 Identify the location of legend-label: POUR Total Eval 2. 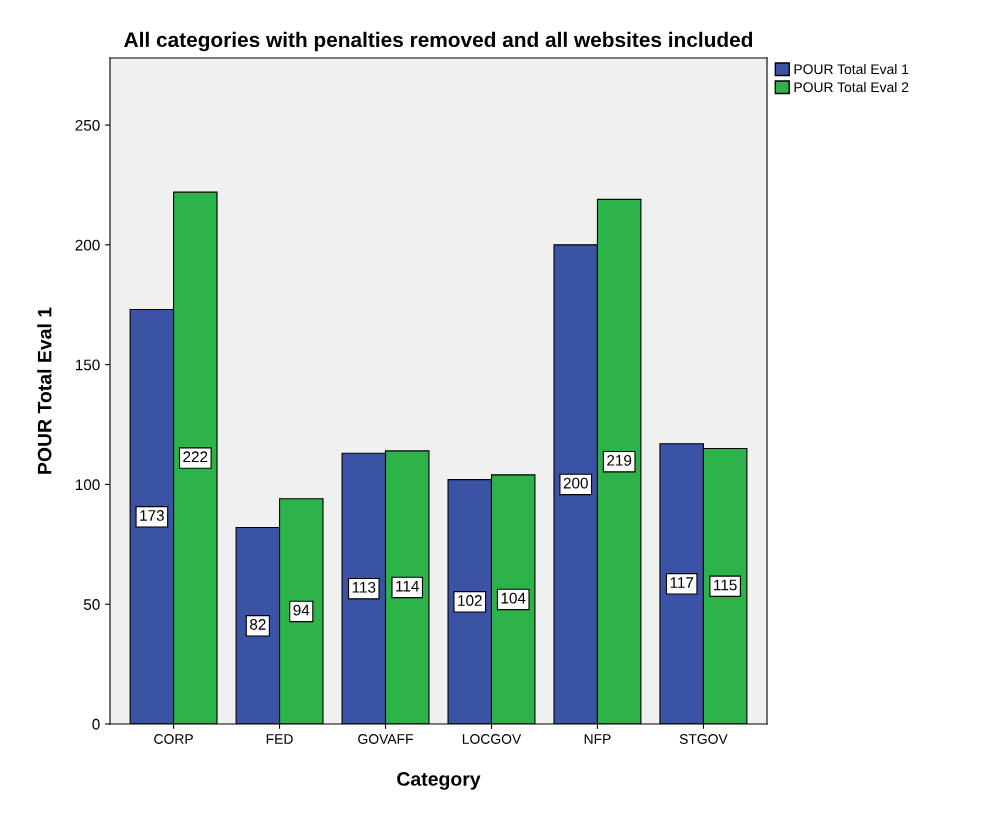
(851, 87).